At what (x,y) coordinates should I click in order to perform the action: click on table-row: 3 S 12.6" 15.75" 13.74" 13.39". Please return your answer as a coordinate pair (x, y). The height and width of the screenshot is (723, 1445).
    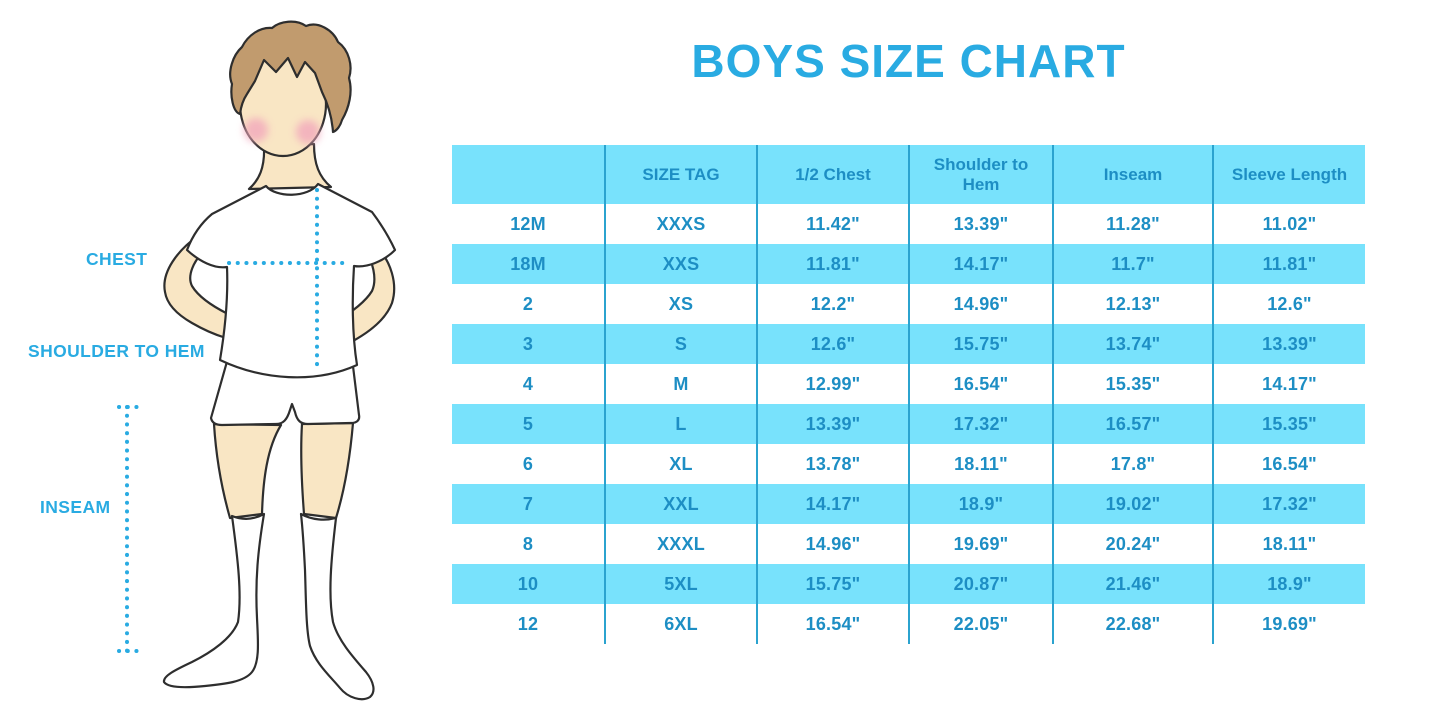
    Looking at the image, I should click on (908, 344).